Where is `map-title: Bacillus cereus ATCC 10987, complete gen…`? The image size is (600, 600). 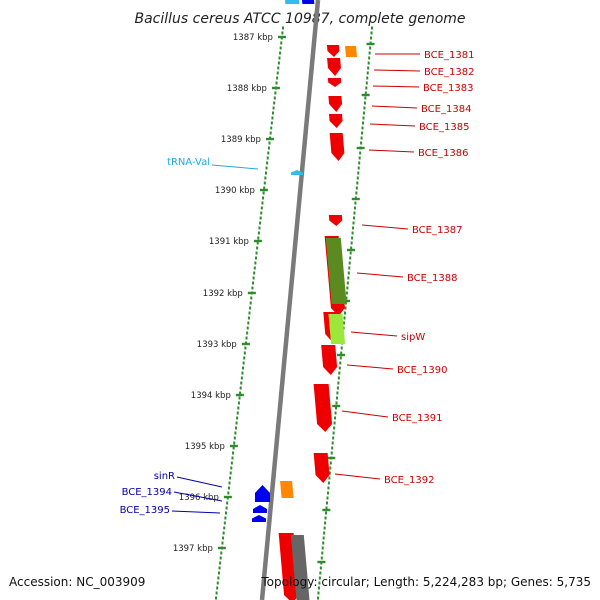 map-title: Bacillus cereus ATCC 10987, complete gen… is located at coordinates (299, 19).